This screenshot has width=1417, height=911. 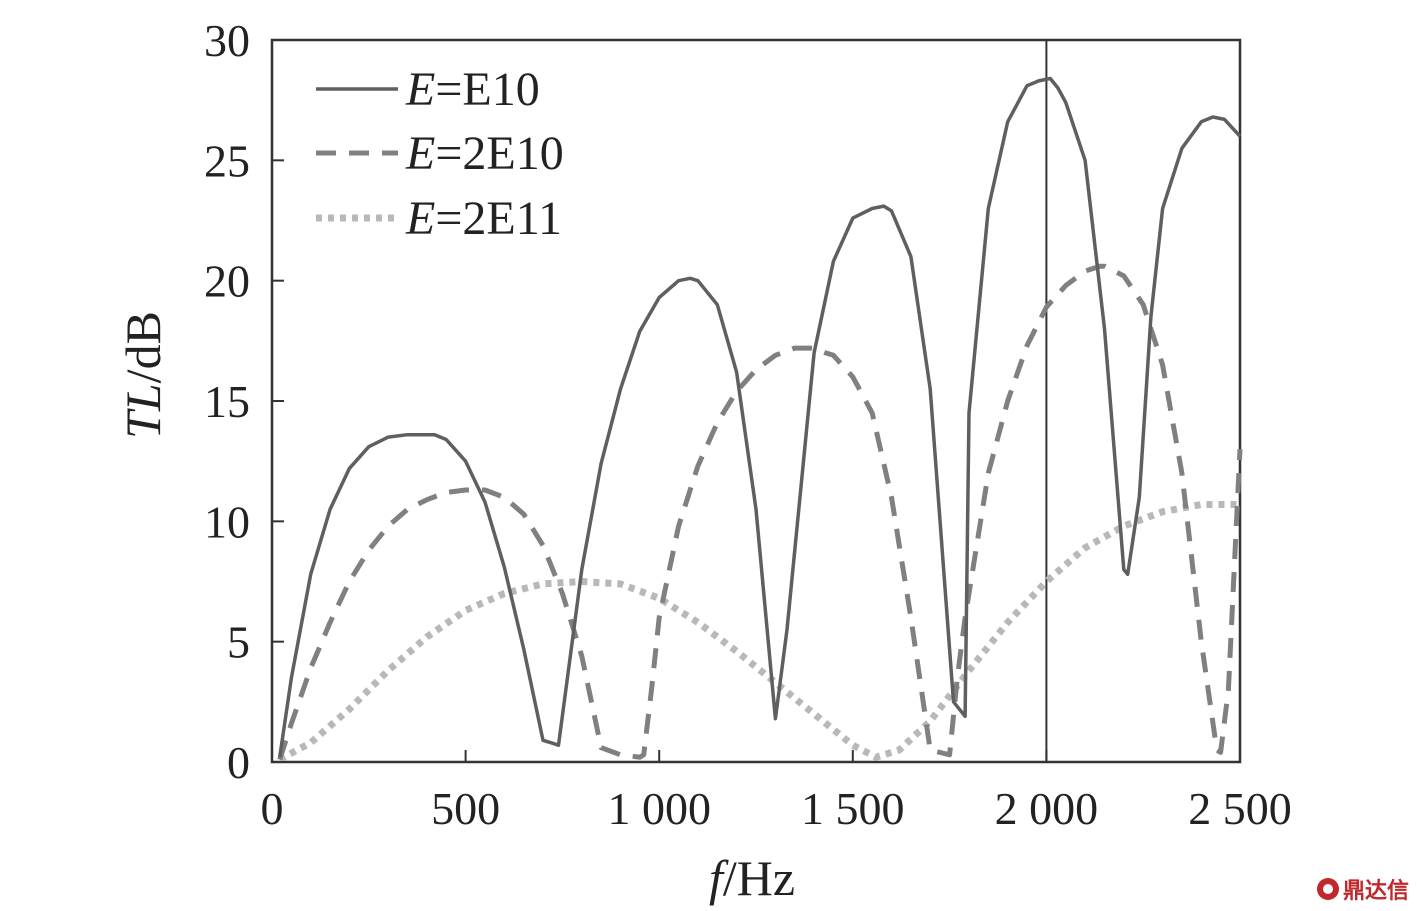 I want to click on x-tick-label: 2 000, so click(x=1047, y=808).